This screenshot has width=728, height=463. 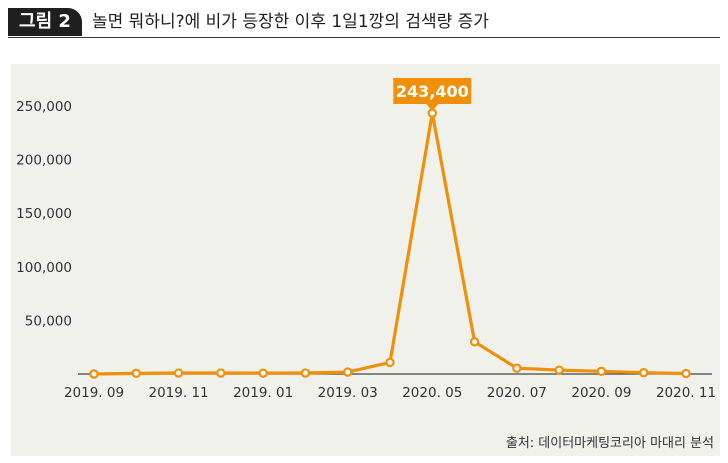 I want to click on peak-value-label: 243,400, so click(x=432, y=91).